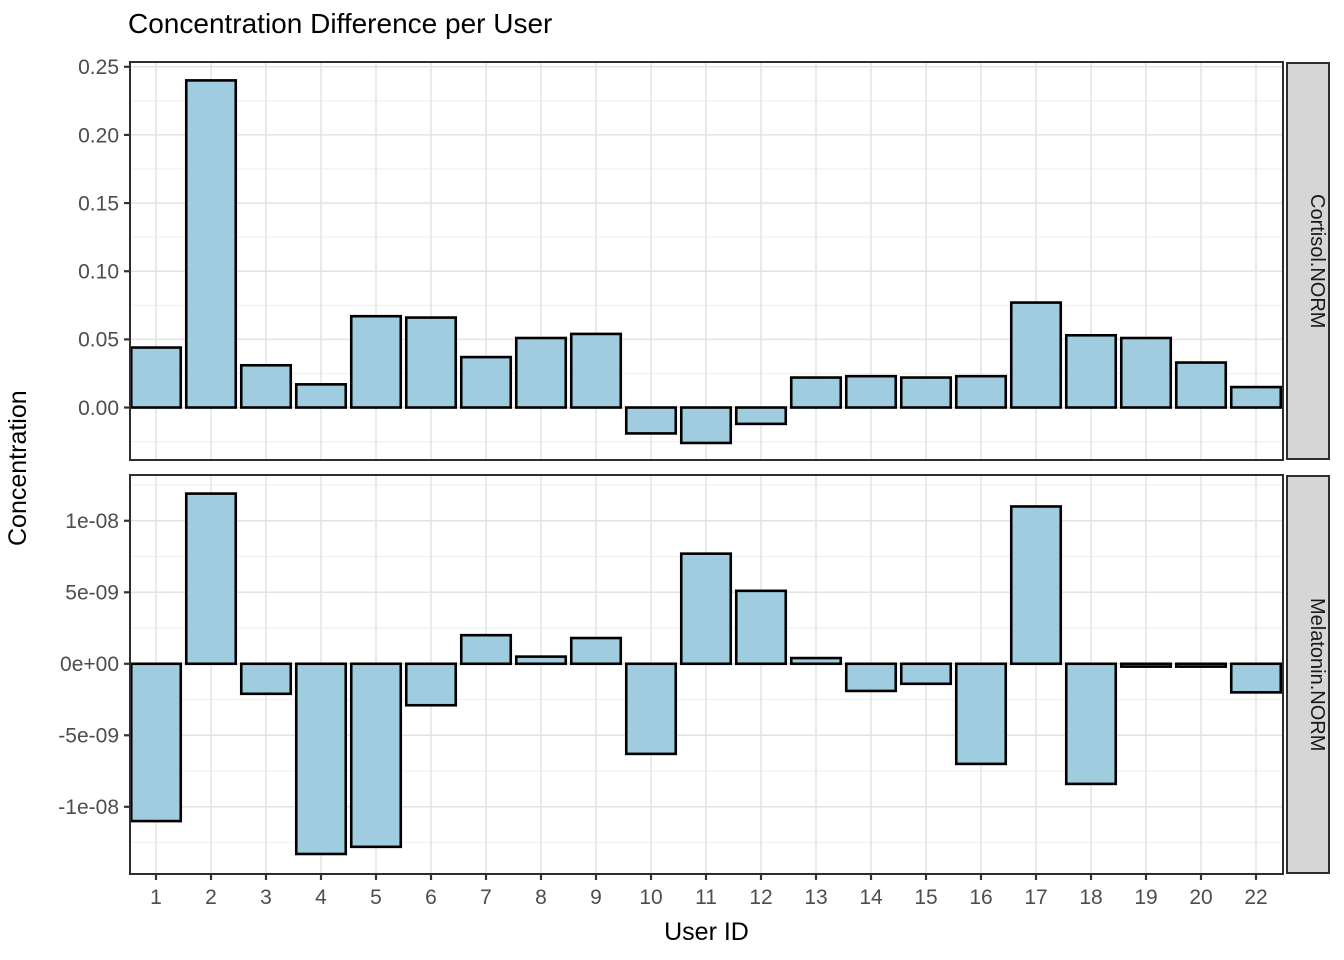 The image size is (1344, 960). Describe the element at coordinates (761, 416) in the screenshot. I see `bar-Cortisol.NORM-user-12` at that location.